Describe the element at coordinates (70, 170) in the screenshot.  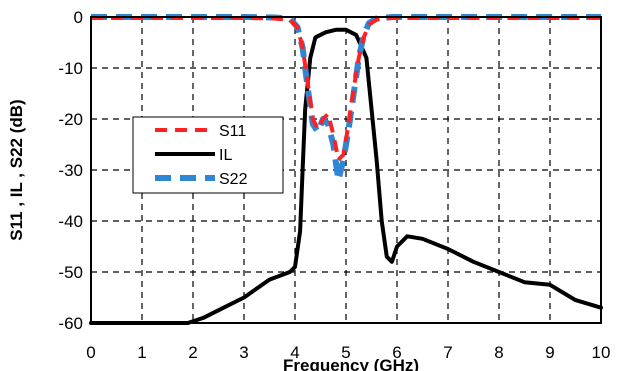
I see `y-tick-label: -30` at that location.